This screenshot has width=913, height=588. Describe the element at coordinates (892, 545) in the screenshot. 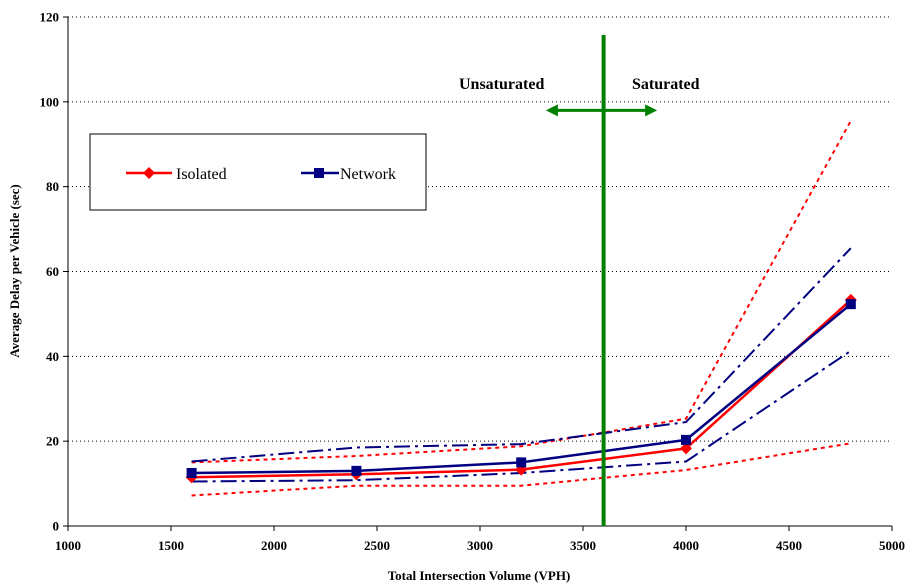

I see `x-tick-label: 5000` at that location.